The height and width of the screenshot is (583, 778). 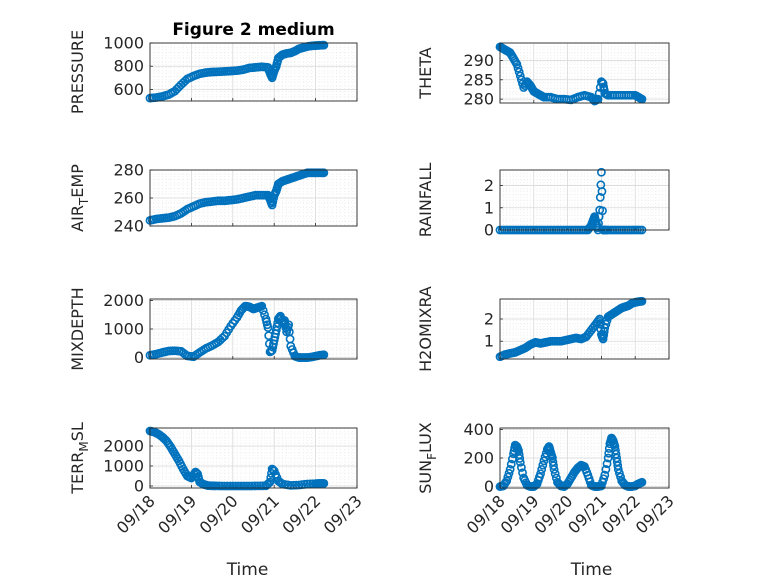 I want to click on panel-mixdepth: 0 1000 2000 MIXDEPTH, so click(x=213, y=329).